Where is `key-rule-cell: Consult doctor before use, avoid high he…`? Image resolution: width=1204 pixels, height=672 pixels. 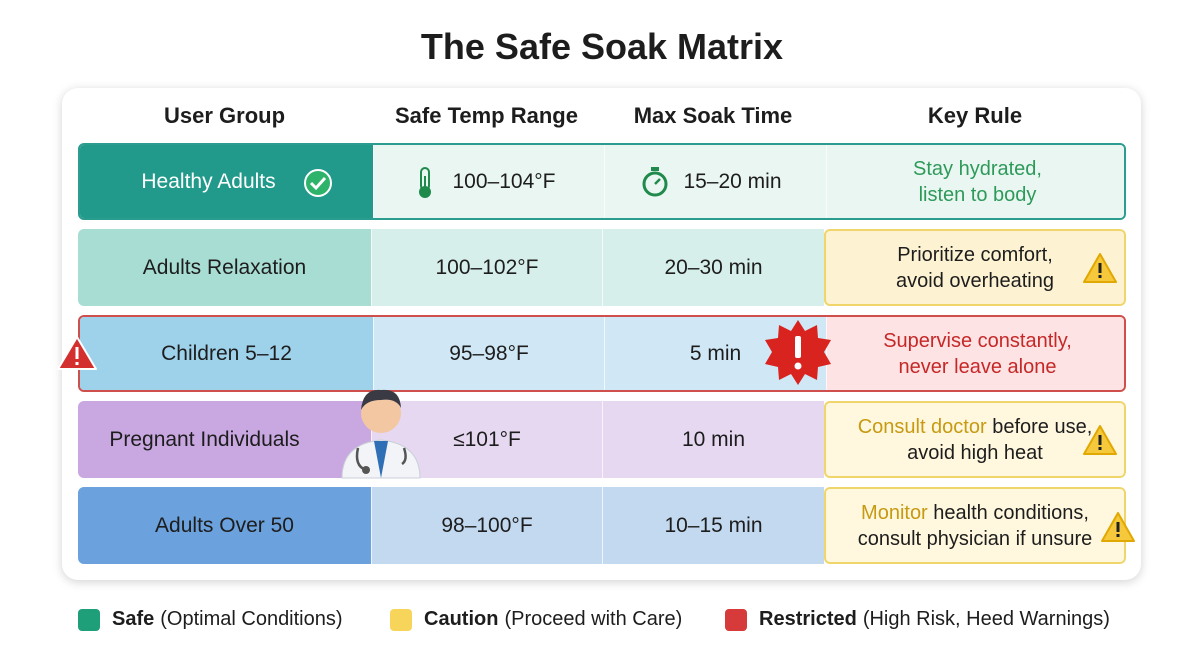 key-rule-cell: Consult doctor before use, avoid high he… is located at coordinates (975, 439).